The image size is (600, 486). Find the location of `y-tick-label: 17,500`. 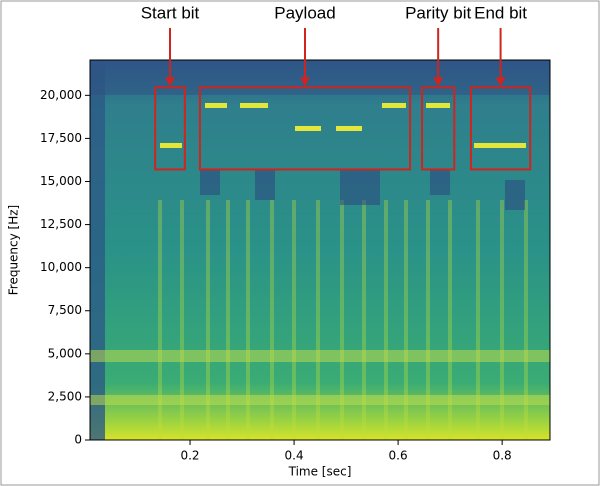

y-tick-label: 17,500 is located at coordinates (61, 138).